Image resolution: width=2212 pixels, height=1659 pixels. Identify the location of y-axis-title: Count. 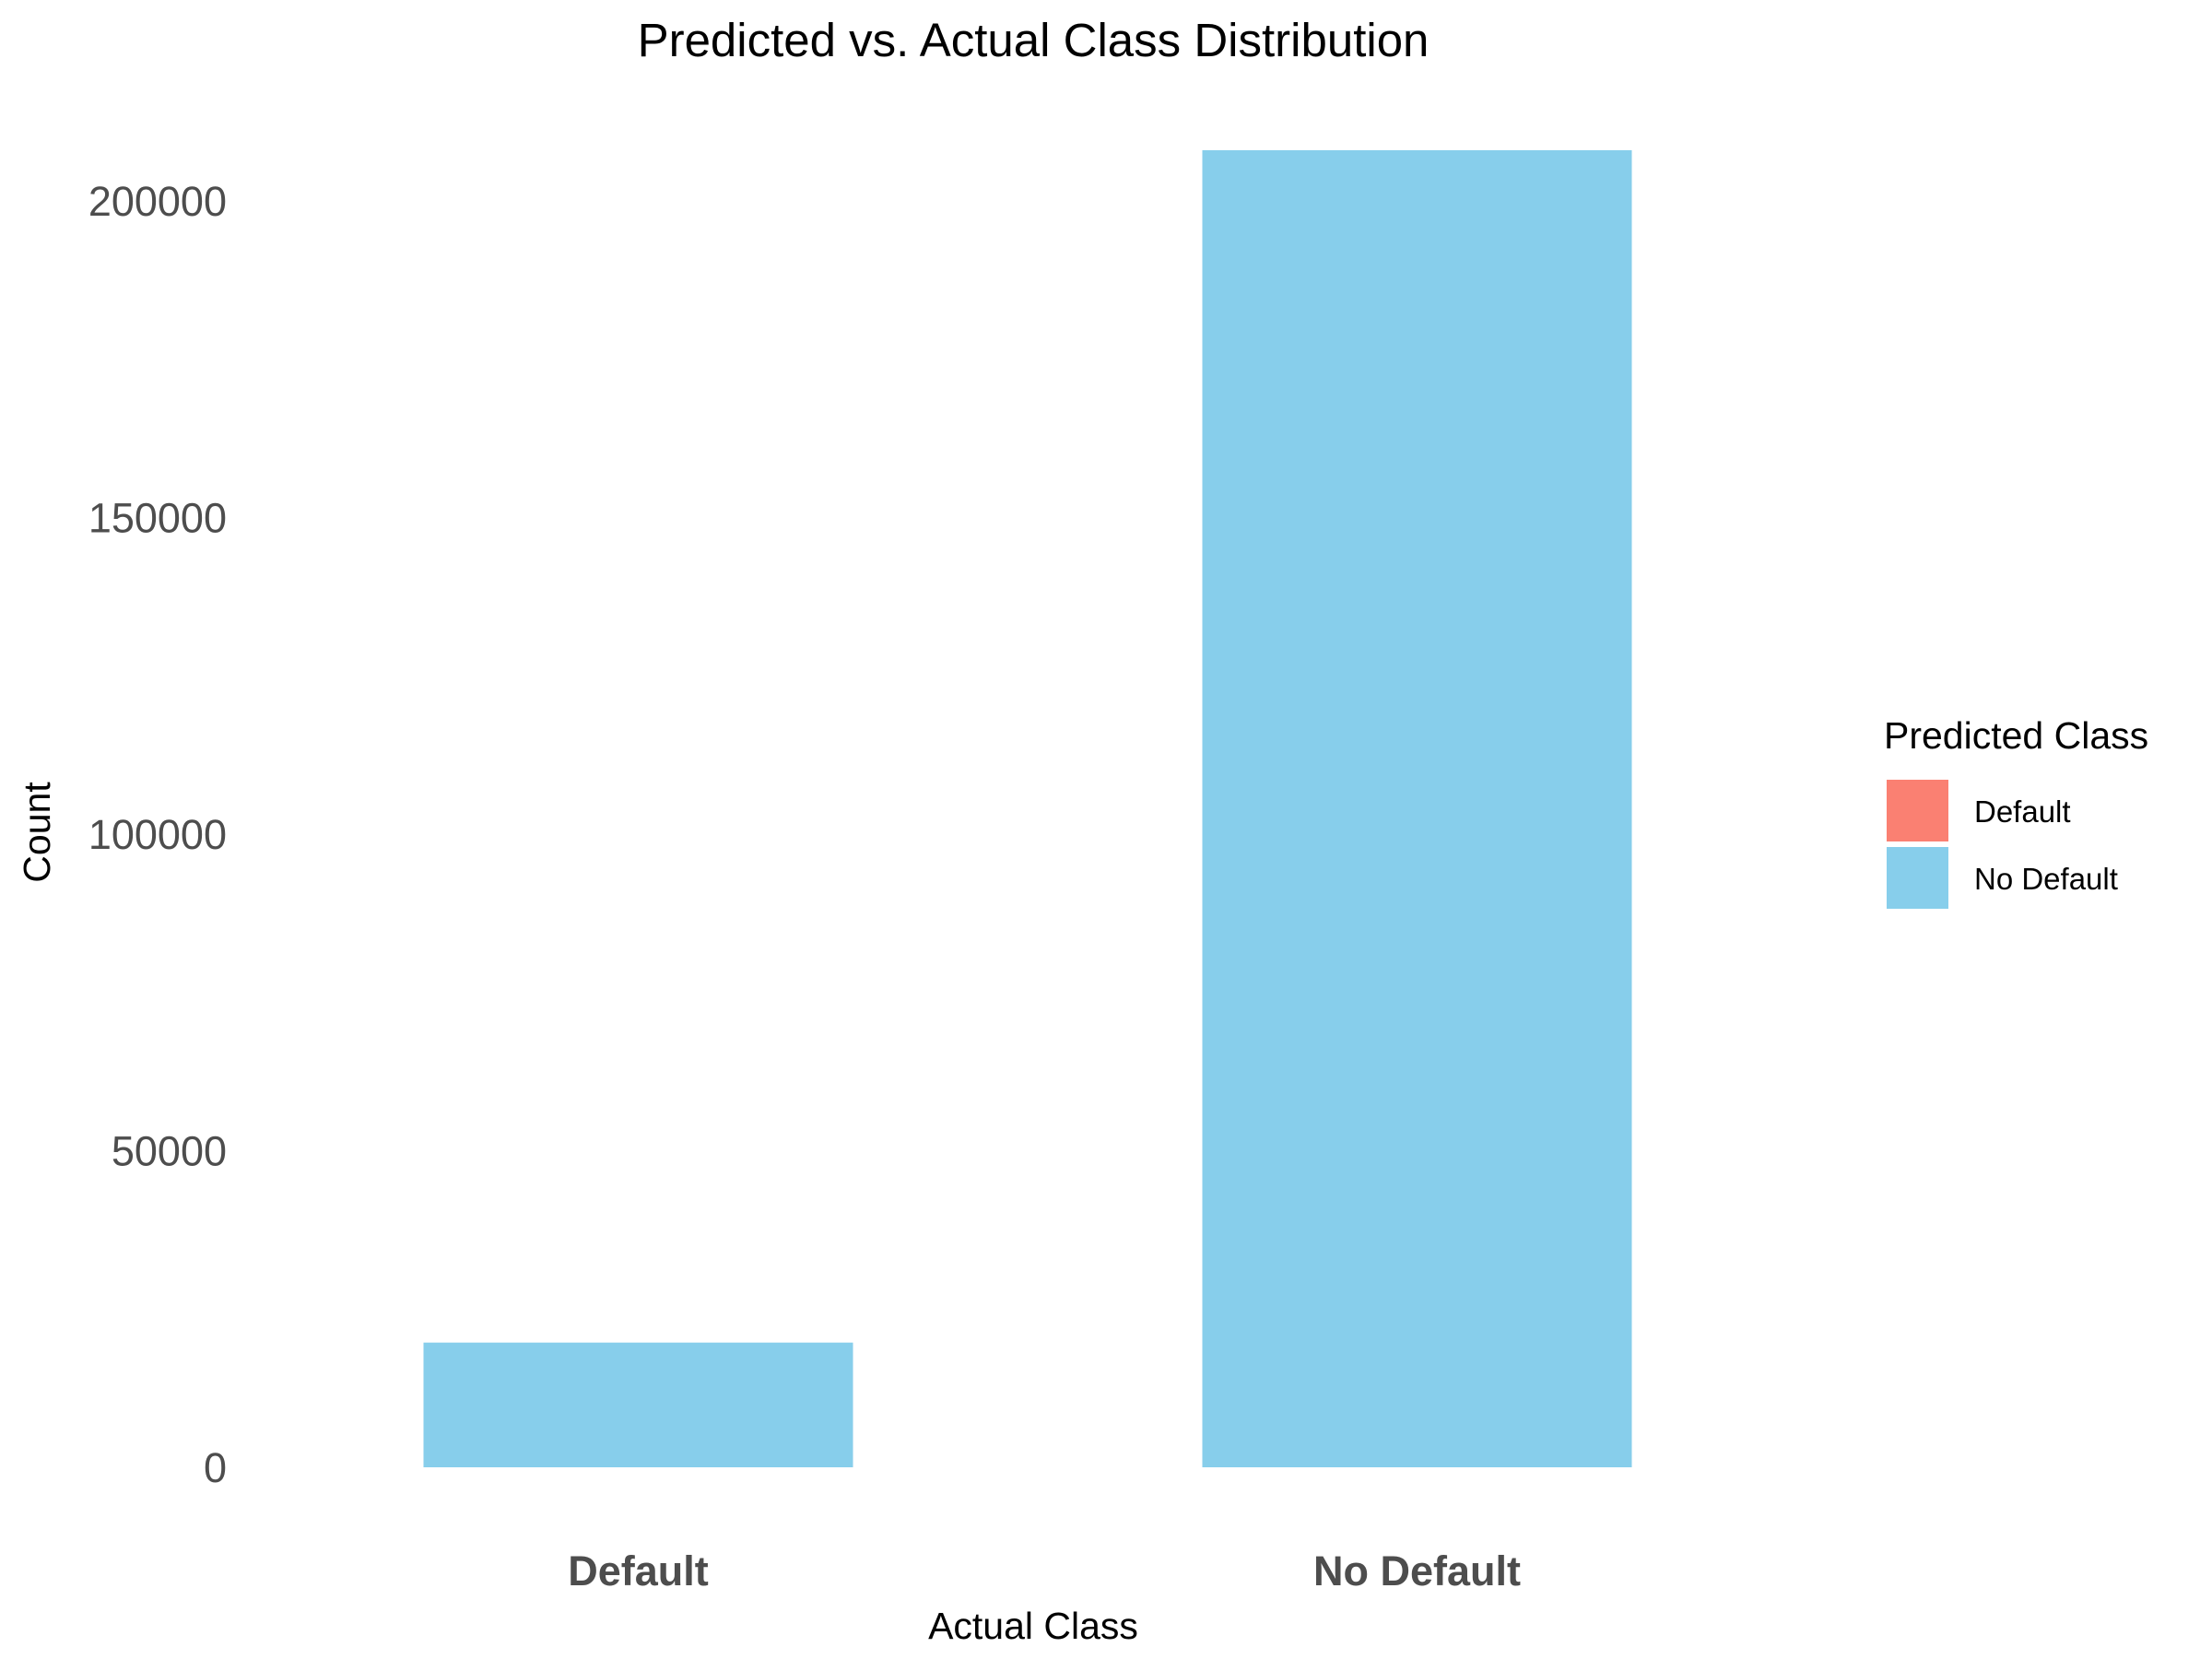
(37, 832).